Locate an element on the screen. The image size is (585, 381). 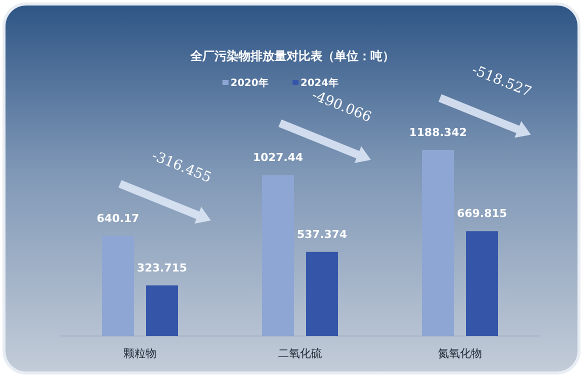
data-label: 537.374 is located at coordinates (322, 234).